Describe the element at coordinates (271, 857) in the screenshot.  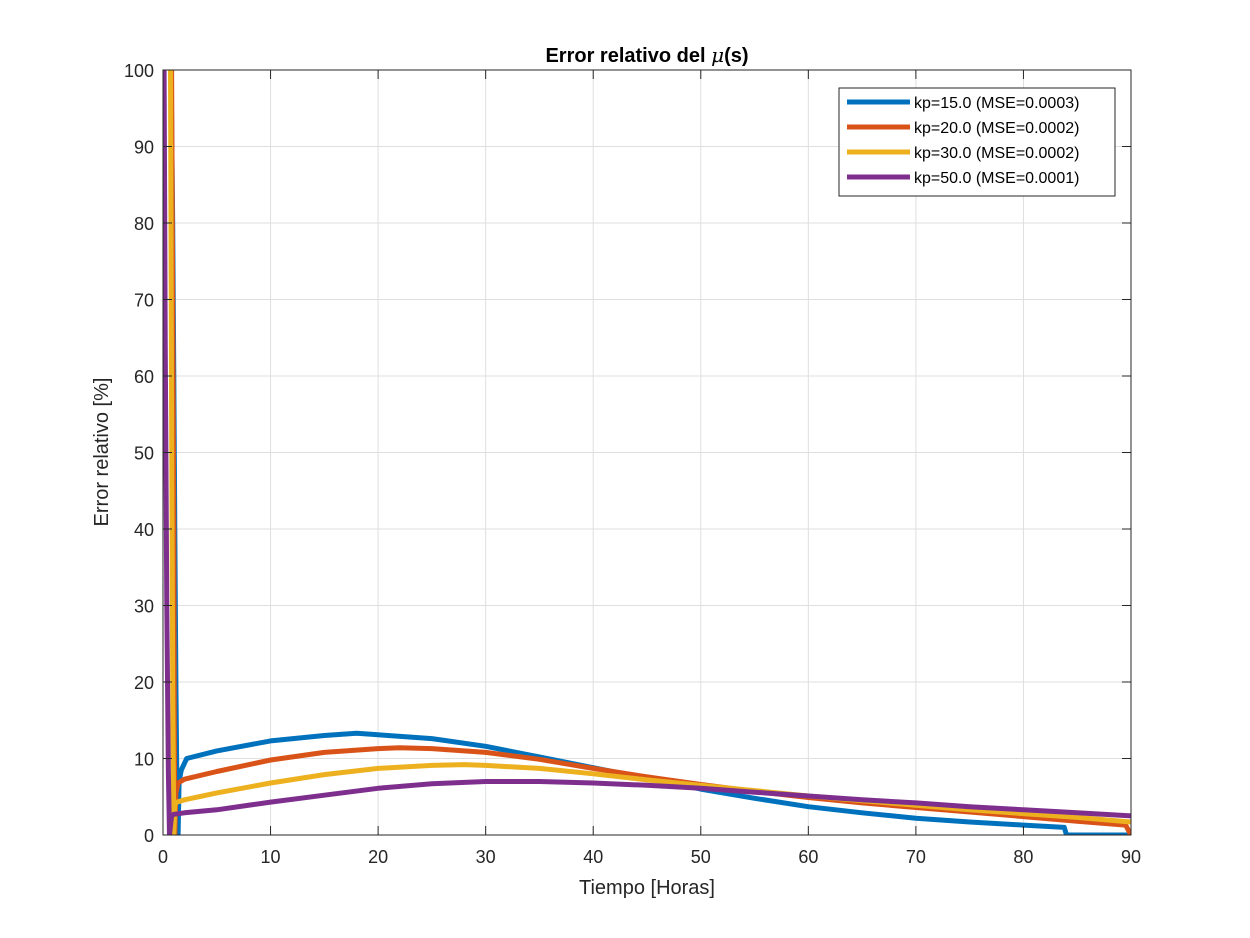
I see `x-tick-label: 10` at that location.